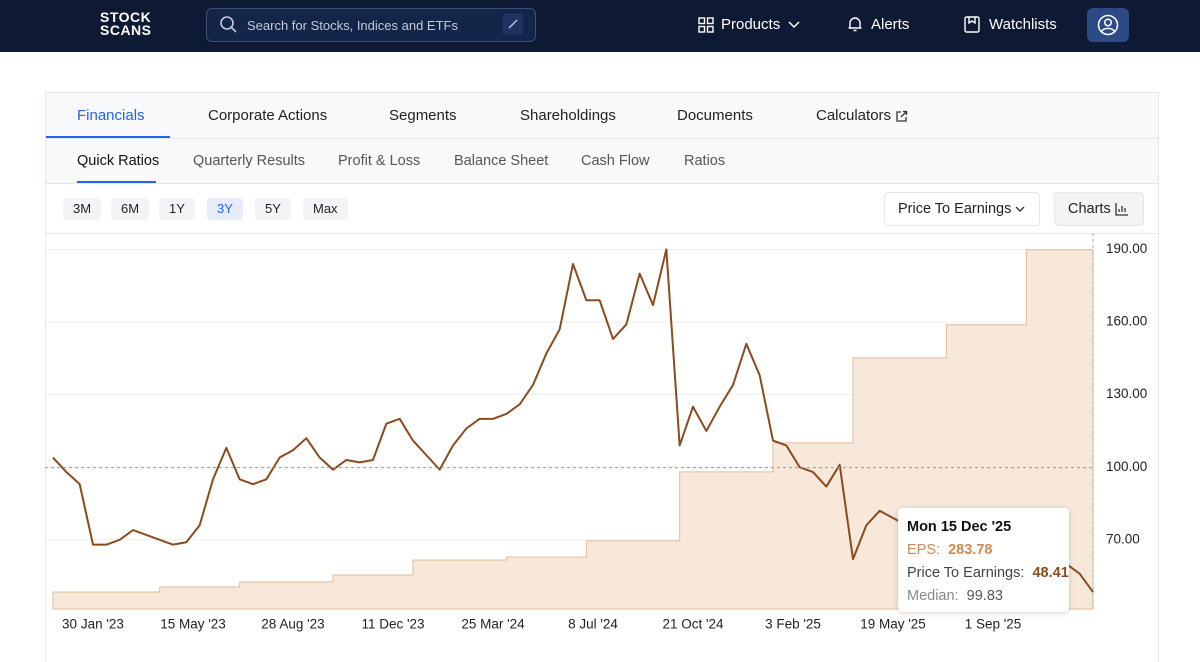 This screenshot has height=662, width=1200. What do you see at coordinates (1126, 321) in the screenshot?
I see `y-tick-label: 160.00` at bounding box center [1126, 321].